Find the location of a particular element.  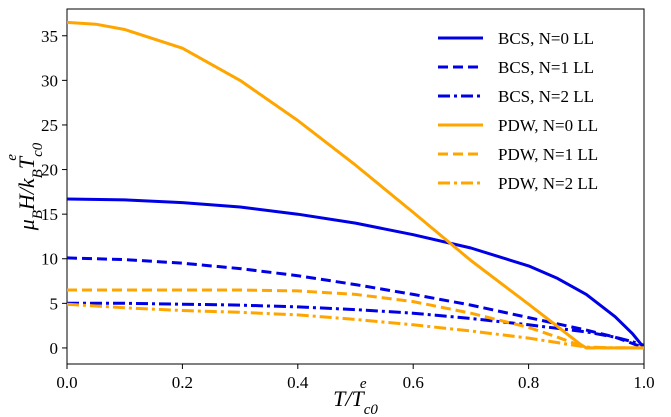

x-axis: 0.0 0.2 0.4 0.6 0.8 1.0 is located at coordinates (355, 378).